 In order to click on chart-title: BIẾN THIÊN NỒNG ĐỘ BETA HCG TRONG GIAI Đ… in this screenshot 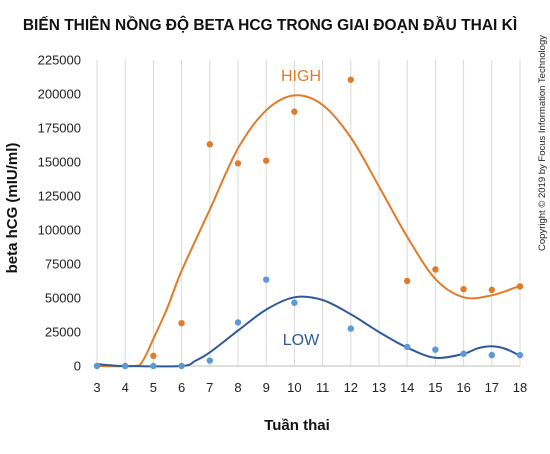, I will do `click(270, 25)`.